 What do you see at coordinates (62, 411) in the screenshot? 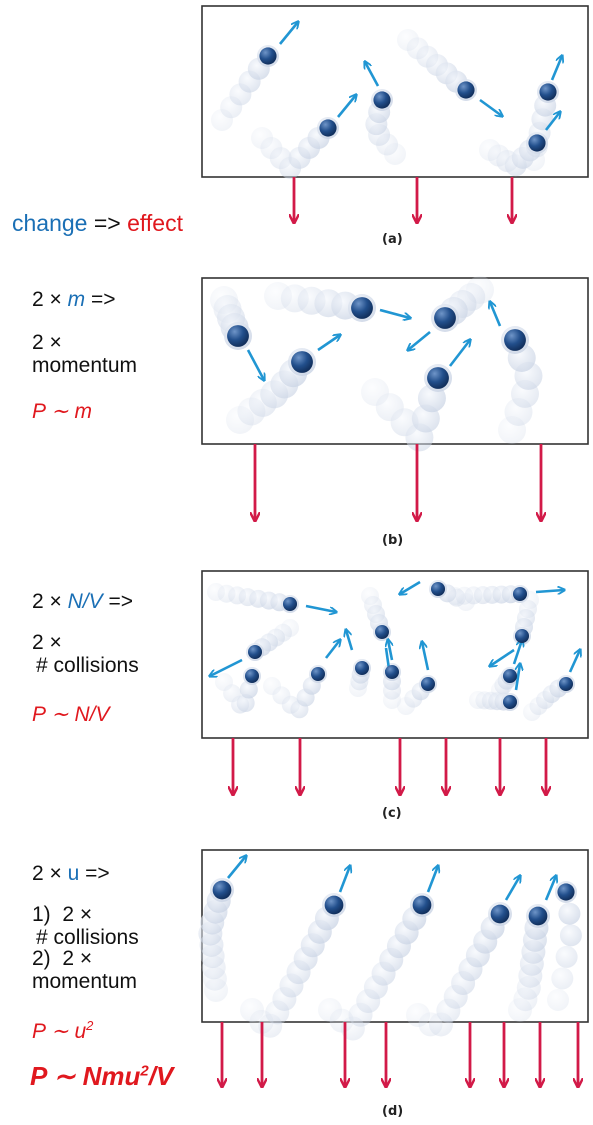
I see `panel-b-relation: P ∼ m` at bounding box center [62, 411].